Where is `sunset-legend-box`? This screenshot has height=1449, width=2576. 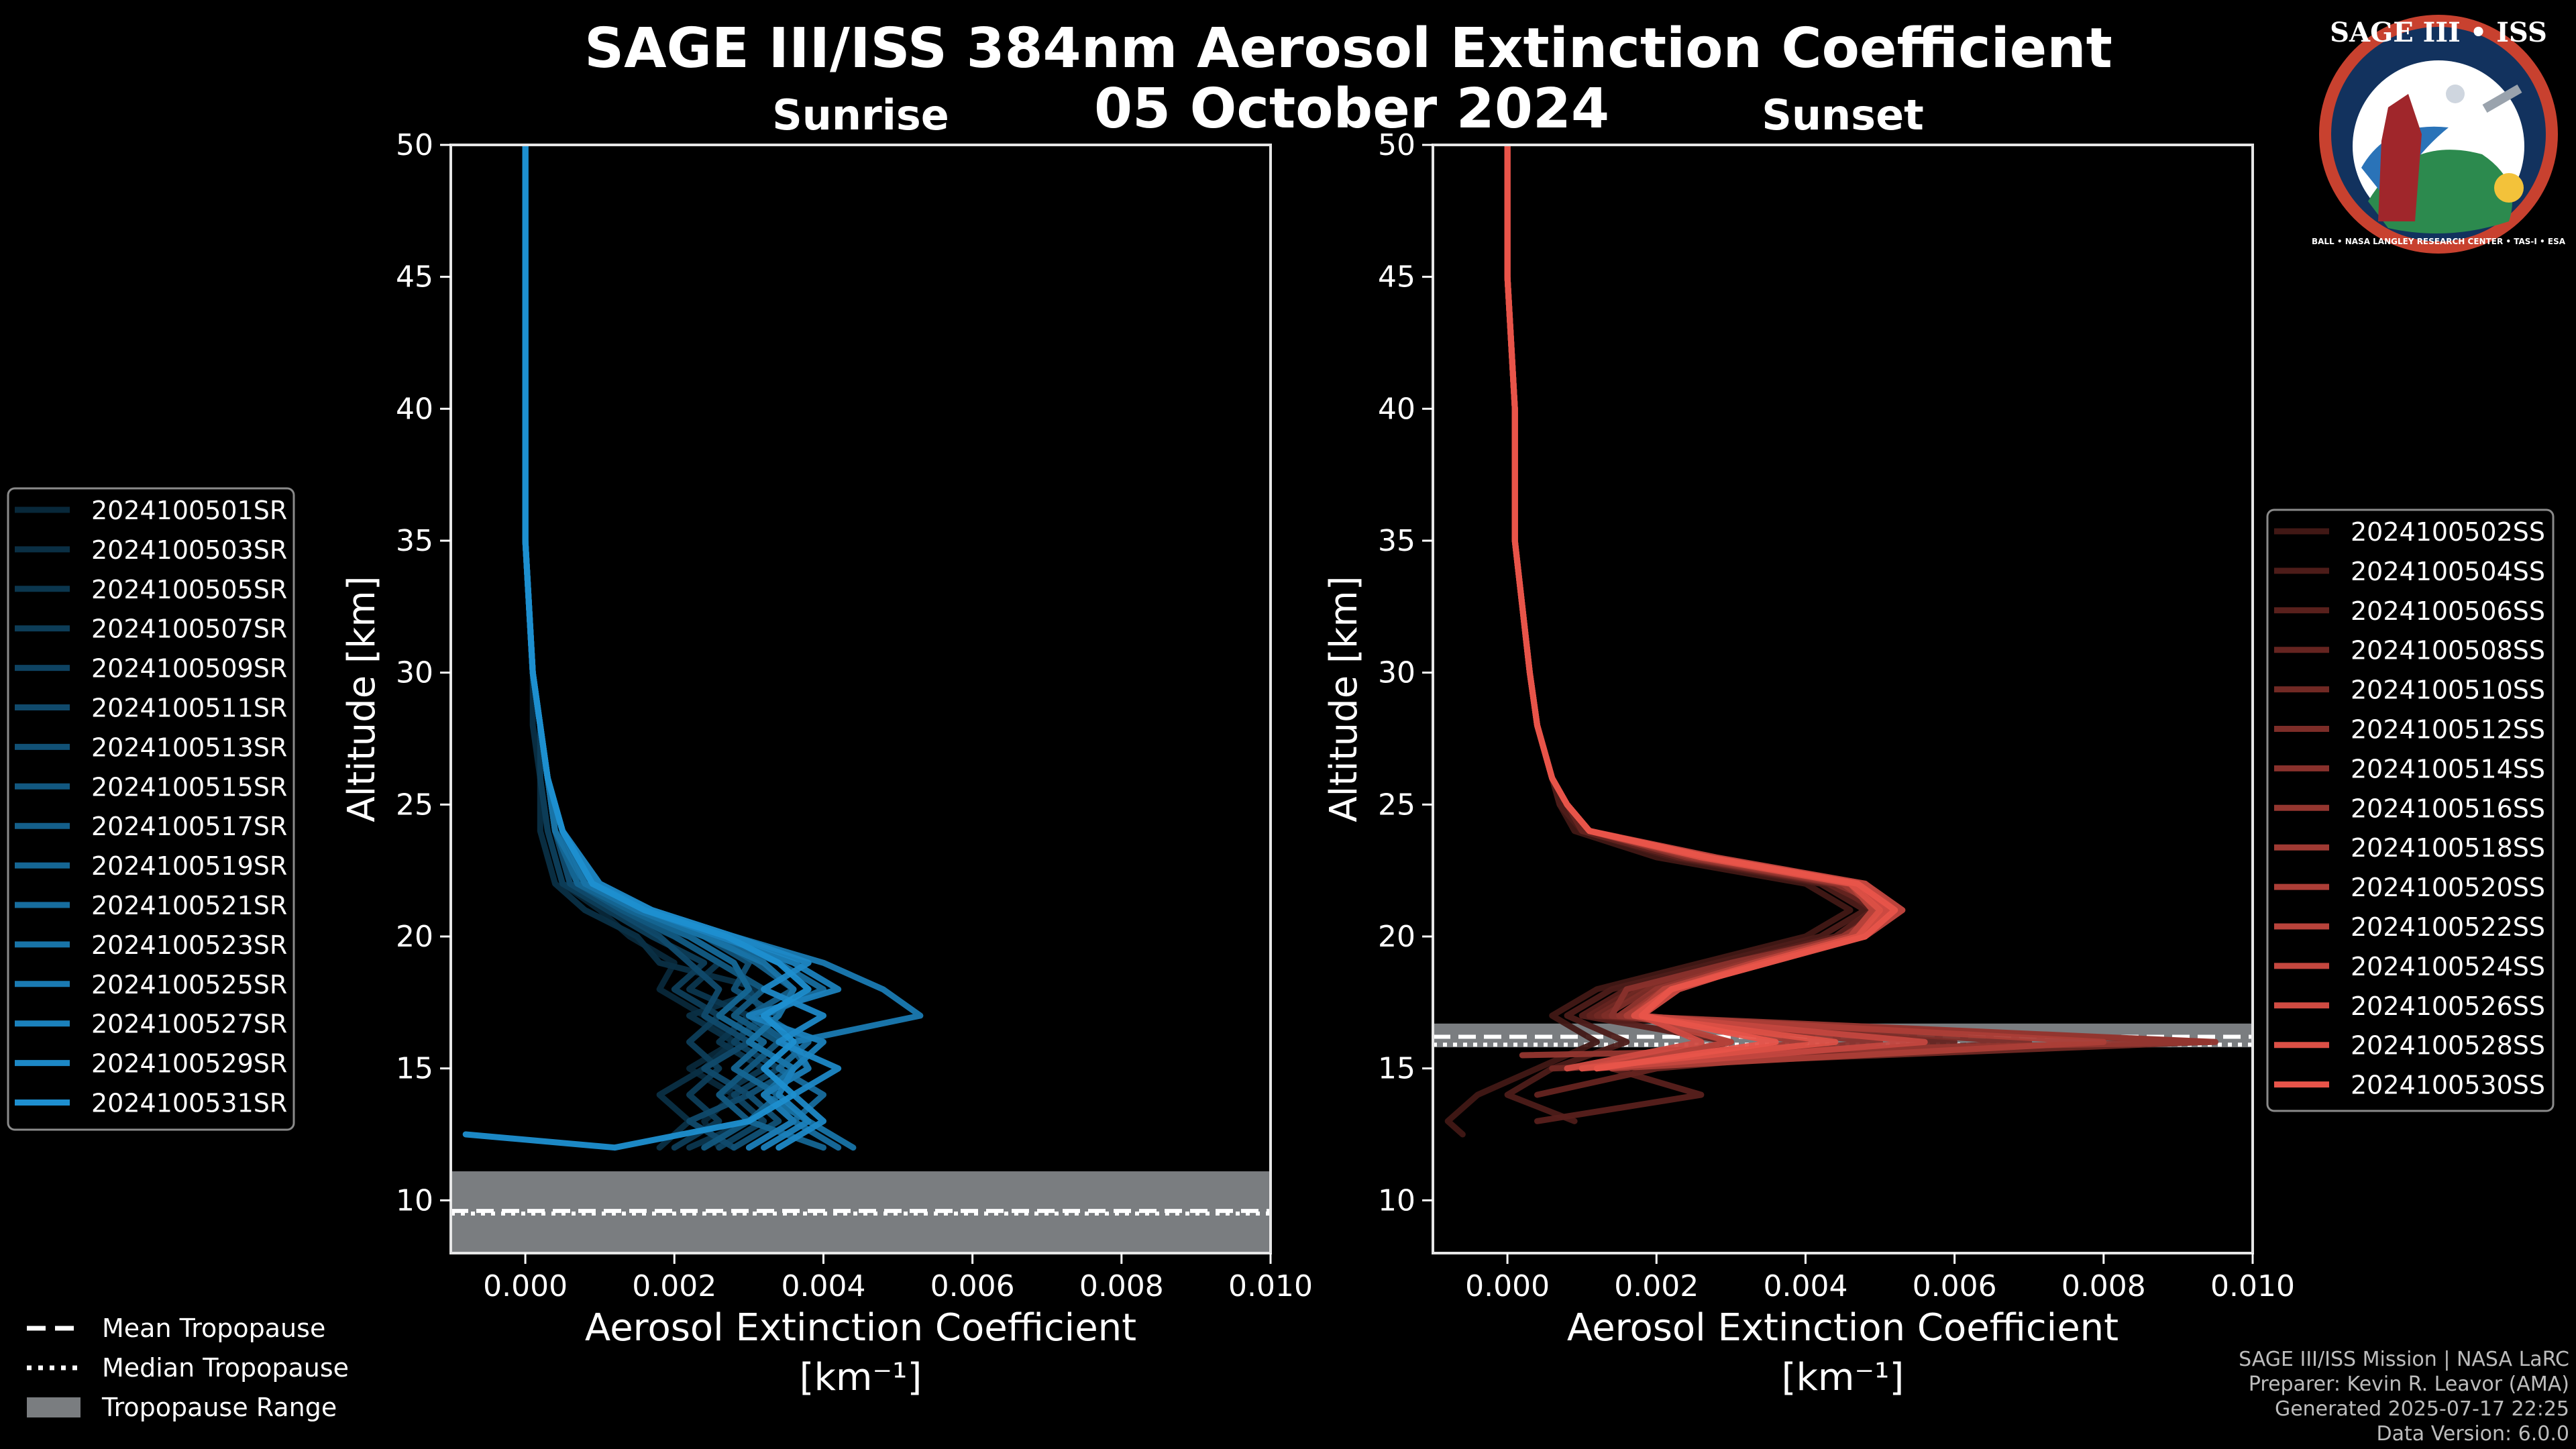
sunset-legend-box is located at coordinates (2410, 810).